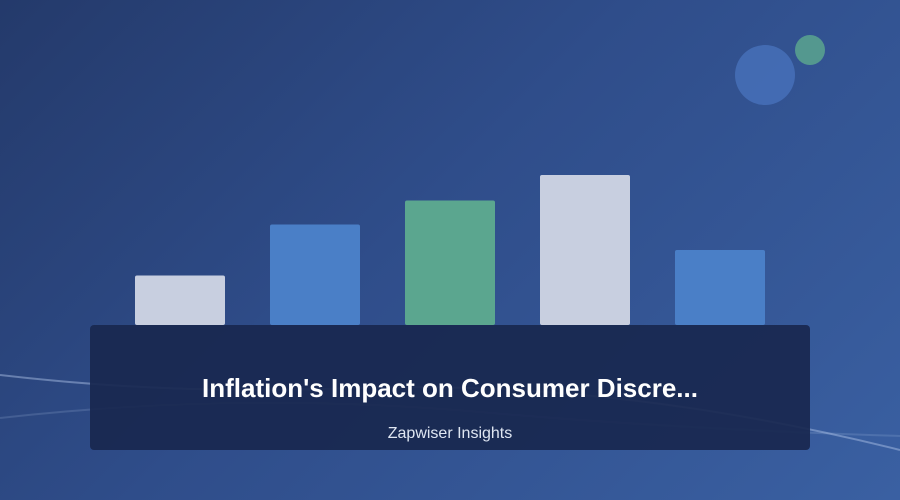 The width and height of the screenshot is (900, 500). What do you see at coordinates (450, 433) in the screenshot?
I see `publisher-name: Zapwiser Insights` at bounding box center [450, 433].